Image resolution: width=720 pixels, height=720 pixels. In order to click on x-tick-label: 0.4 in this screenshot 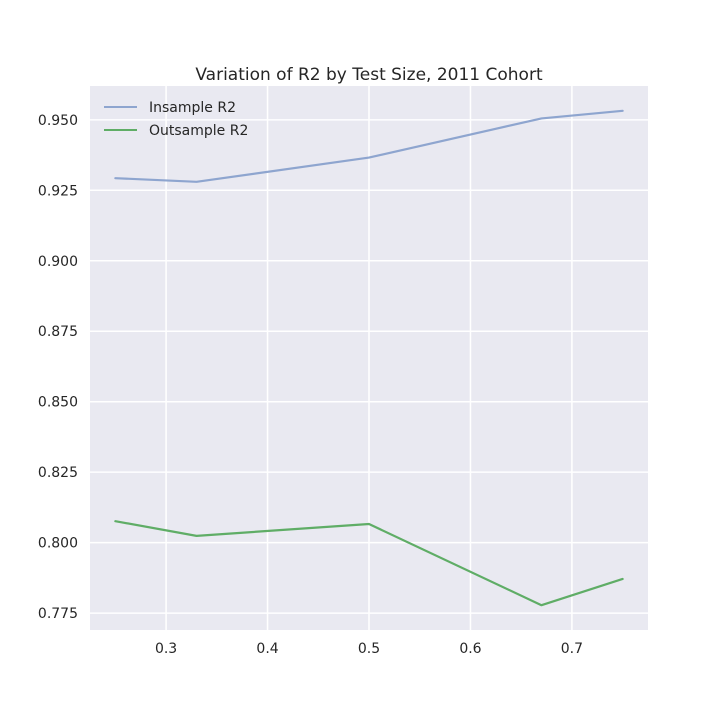, I will do `click(267, 649)`.